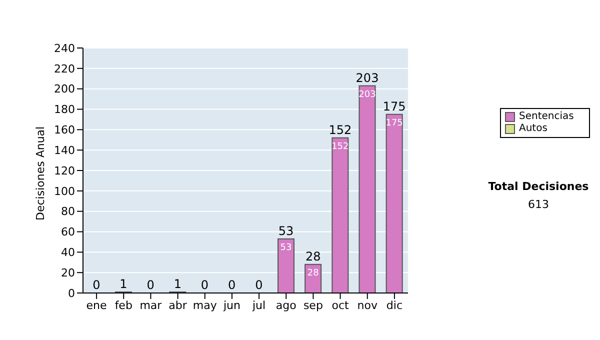  I want to click on x-tick-label: dic, so click(394, 305).